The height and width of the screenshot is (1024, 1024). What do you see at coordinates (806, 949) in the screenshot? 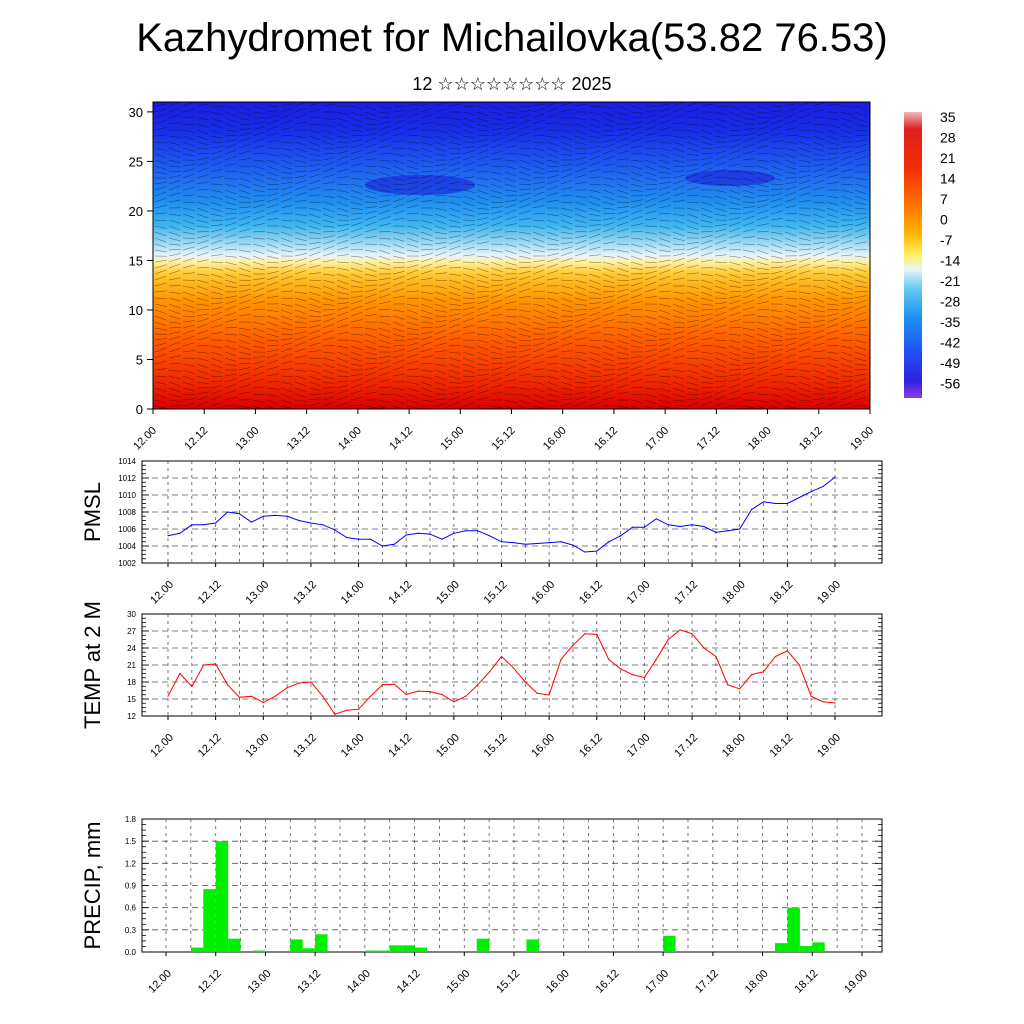
I see `precip-bar` at bounding box center [806, 949].